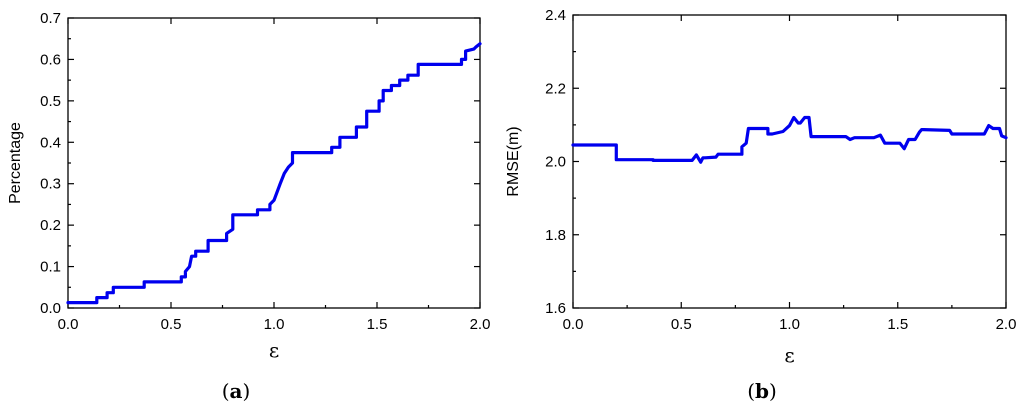 Image resolution: width=1024 pixels, height=413 pixels. I want to click on y-tick-label: 2.4, so click(555, 15).